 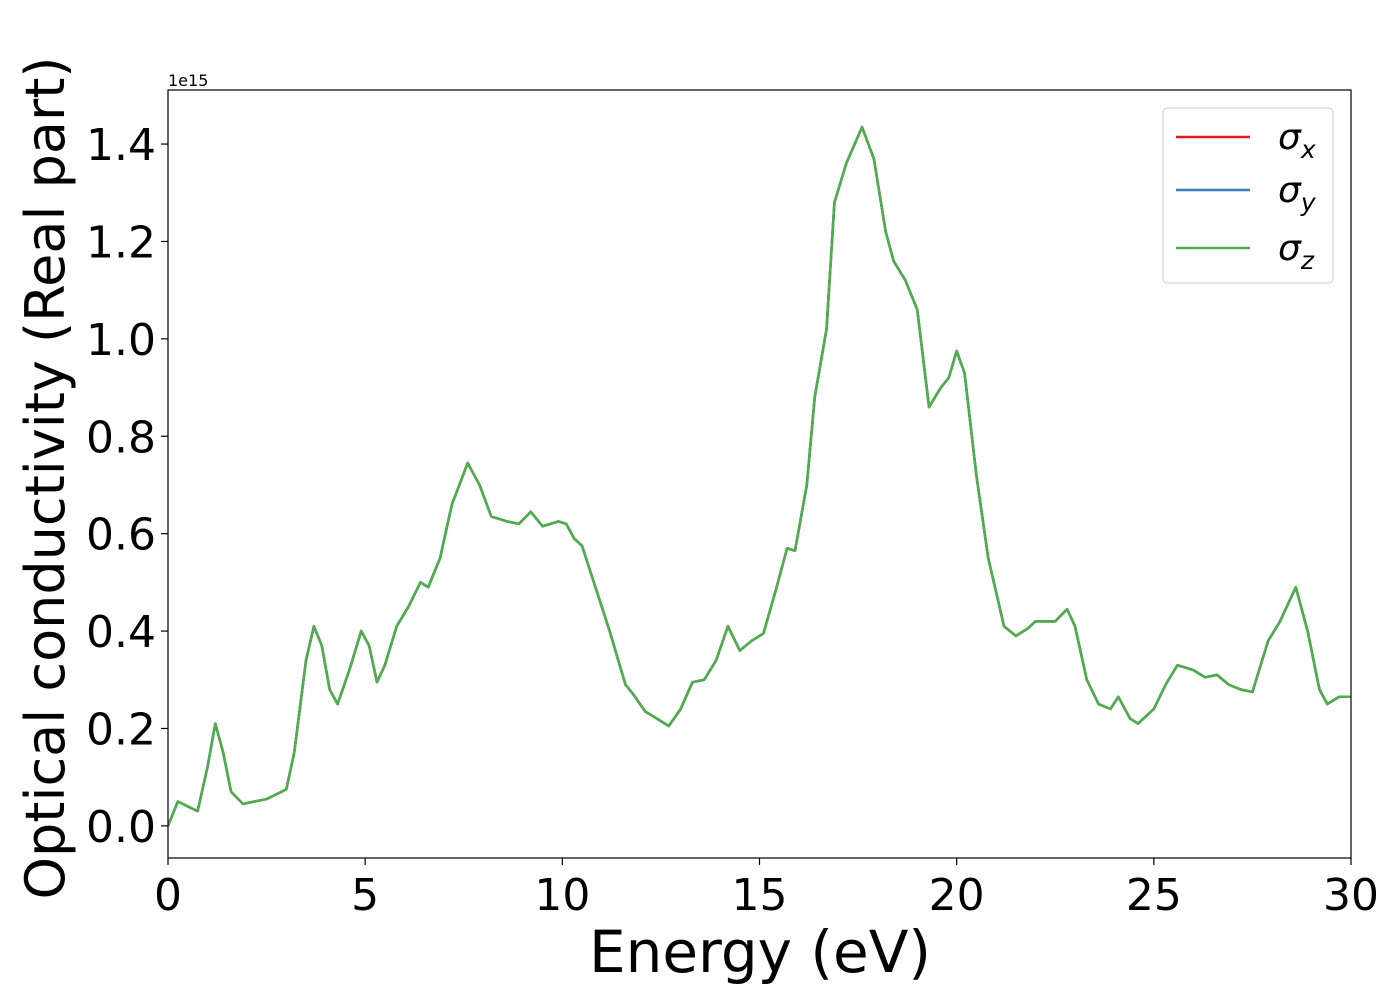 What do you see at coordinates (1297, 193) in the screenshot?
I see `legend-label: σy` at bounding box center [1297, 193].